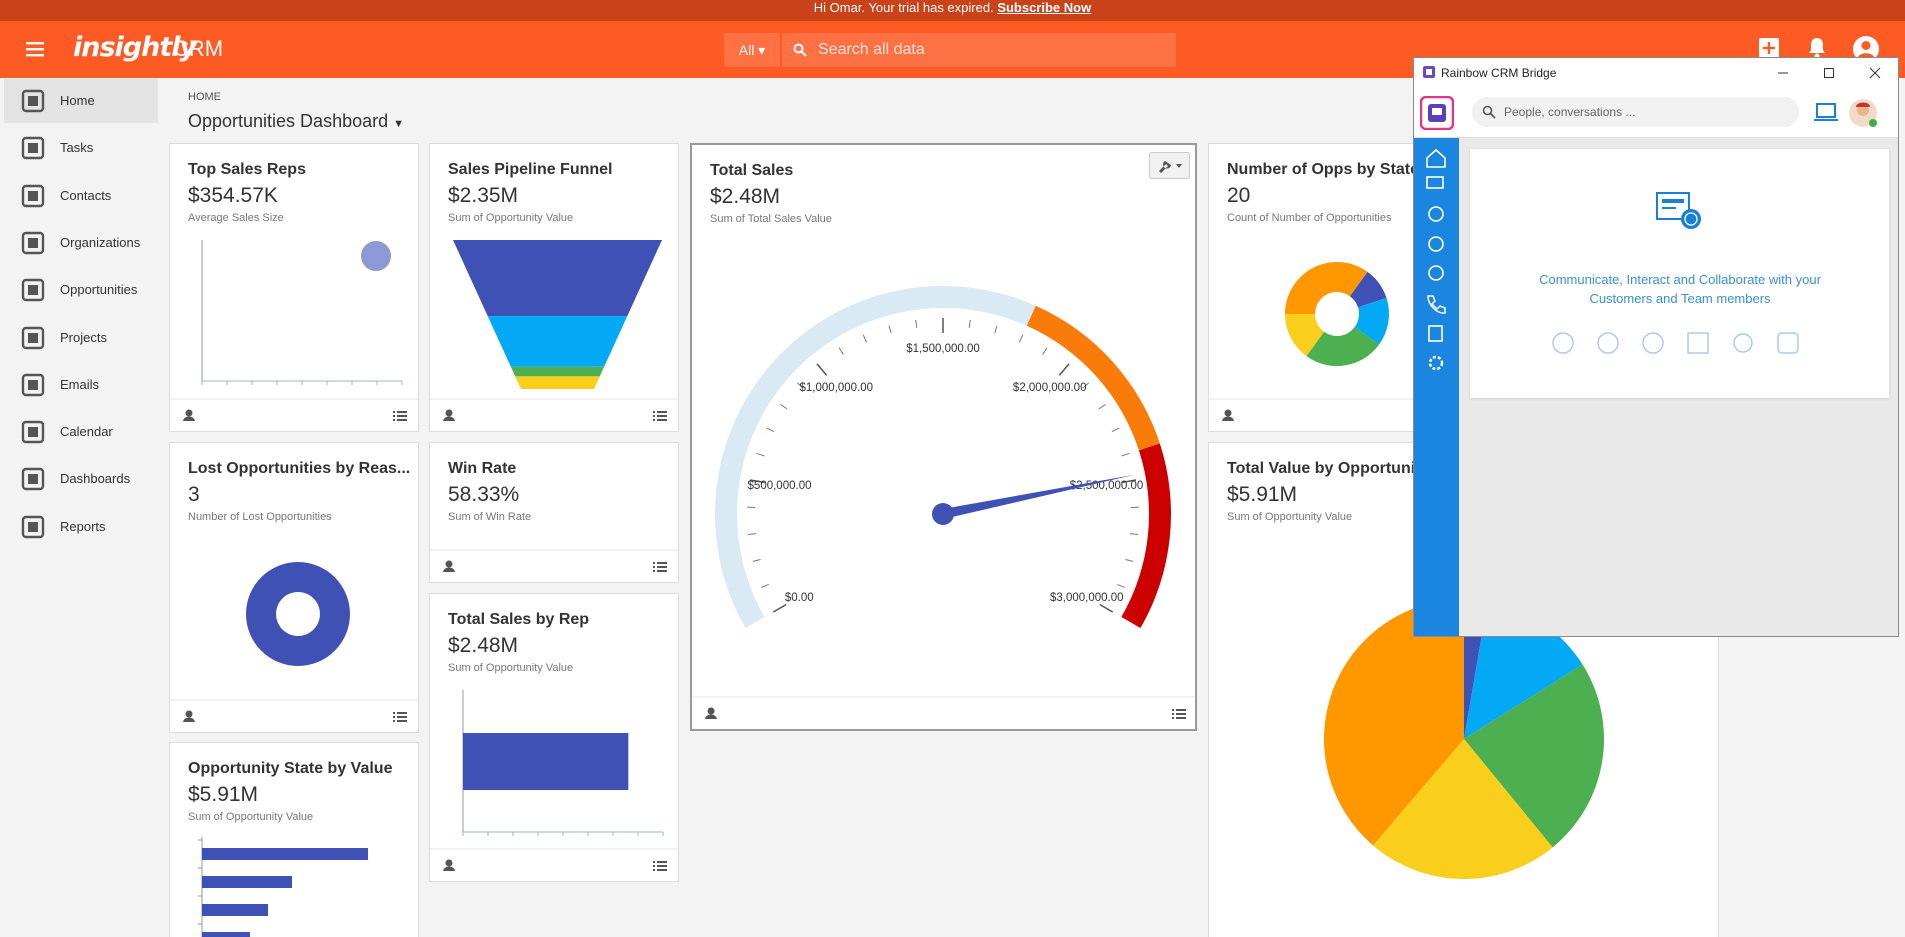 This screenshot has height=937, width=1905. I want to click on subscribe-link: Subscribe Now, so click(1044, 7).